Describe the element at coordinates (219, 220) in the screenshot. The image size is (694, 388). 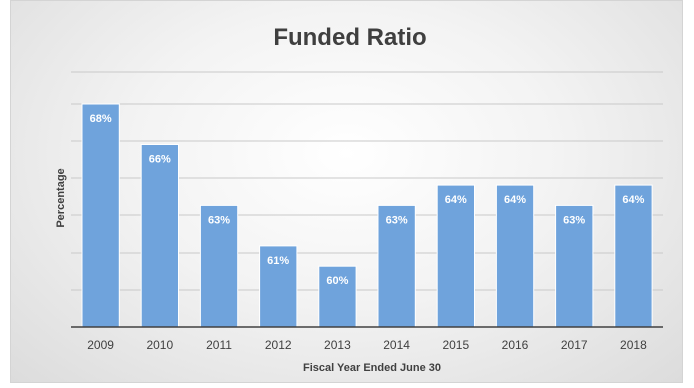
I see `data-label-2011: 63%` at that location.